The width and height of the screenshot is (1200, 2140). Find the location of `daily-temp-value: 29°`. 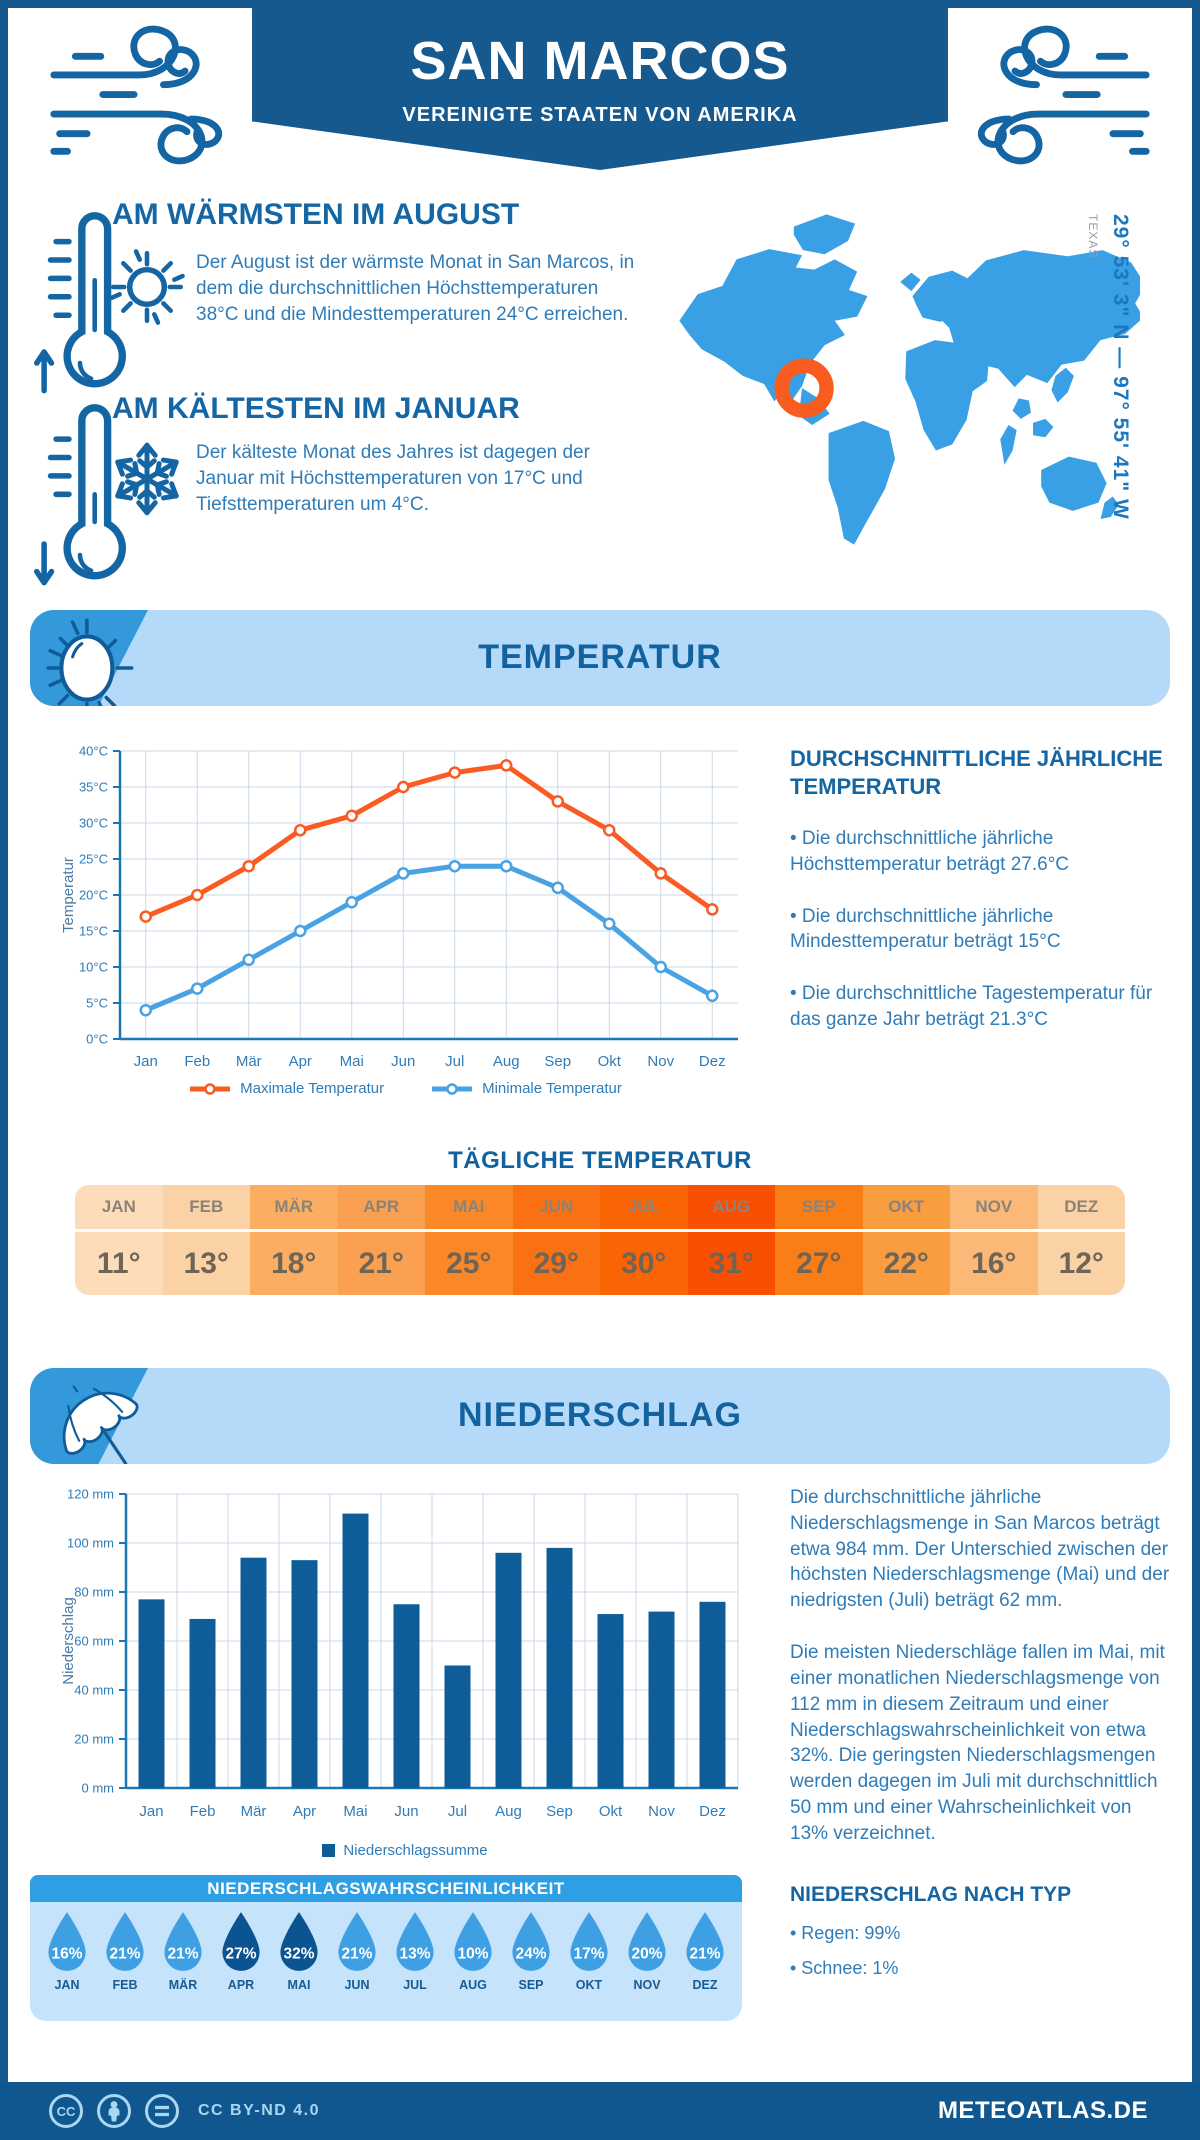

daily-temp-value: 29° is located at coordinates (556, 1263).